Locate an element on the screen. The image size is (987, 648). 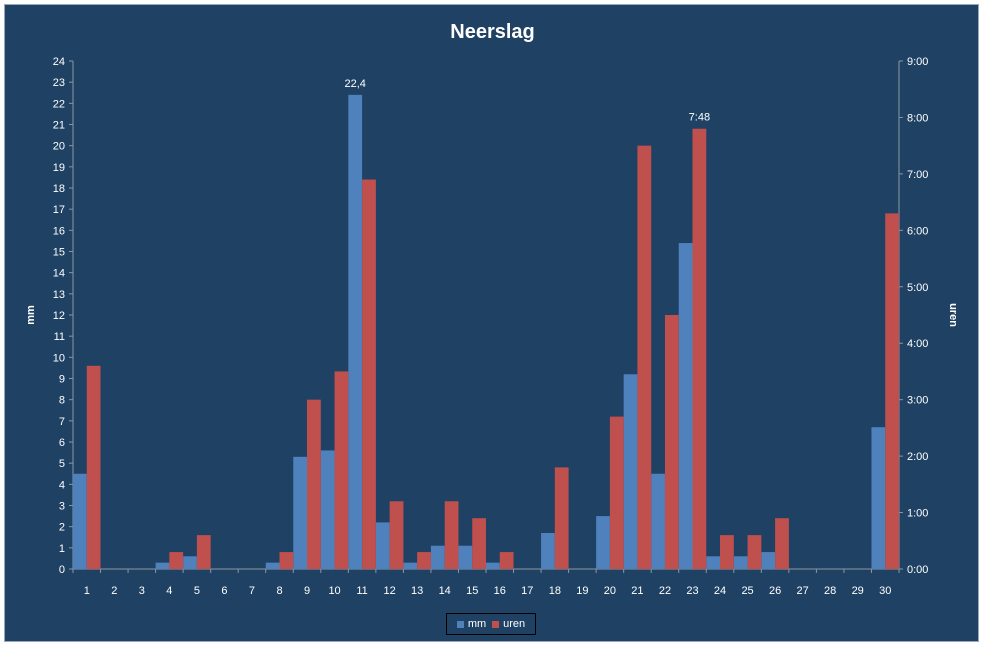
x-tick-label: 5 is located at coordinates (197, 591).